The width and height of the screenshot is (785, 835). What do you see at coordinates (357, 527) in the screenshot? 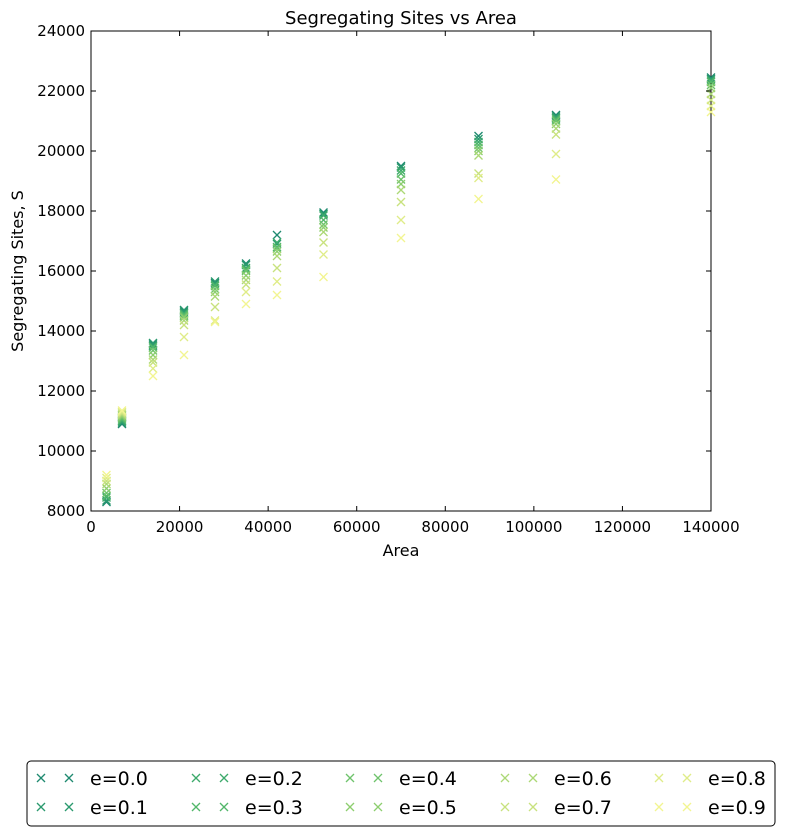
I see `x-tick-label: 60000` at bounding box center [357, 527].